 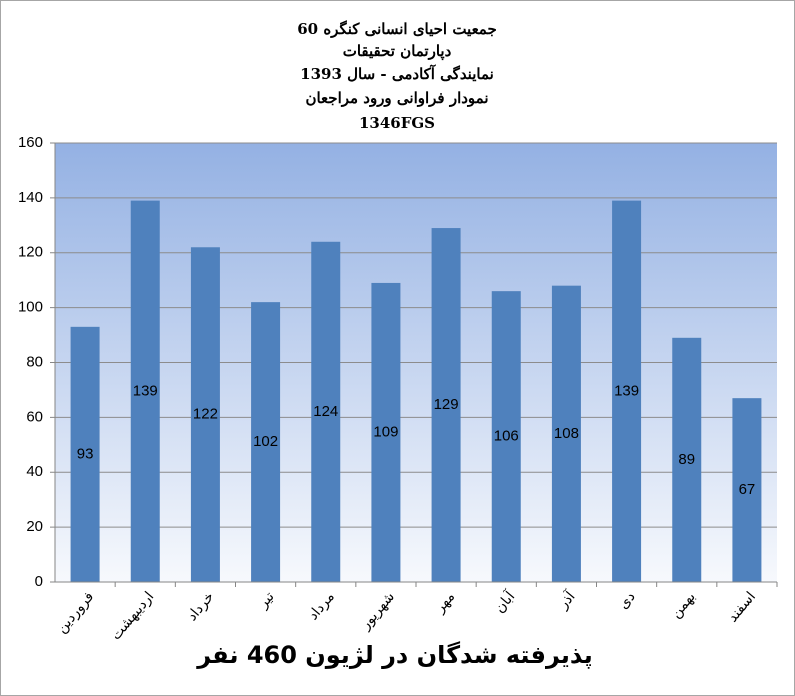 What do you see at coordinates (397, 51) in the screenshot?
I see `chart-title: دپارتمان تحقیقات` at bounding box center [397, 51].